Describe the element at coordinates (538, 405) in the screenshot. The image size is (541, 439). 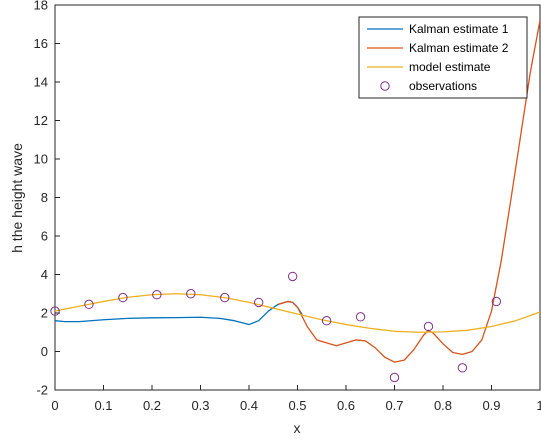
I see `x-tick-label: 1` at that location.